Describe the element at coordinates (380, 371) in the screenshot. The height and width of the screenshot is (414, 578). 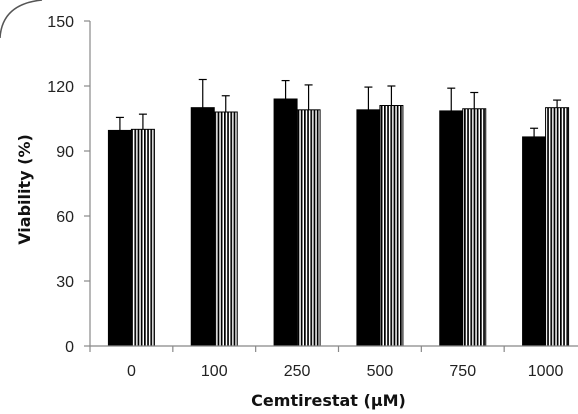
I see `x-tick-label: 500` at that location.